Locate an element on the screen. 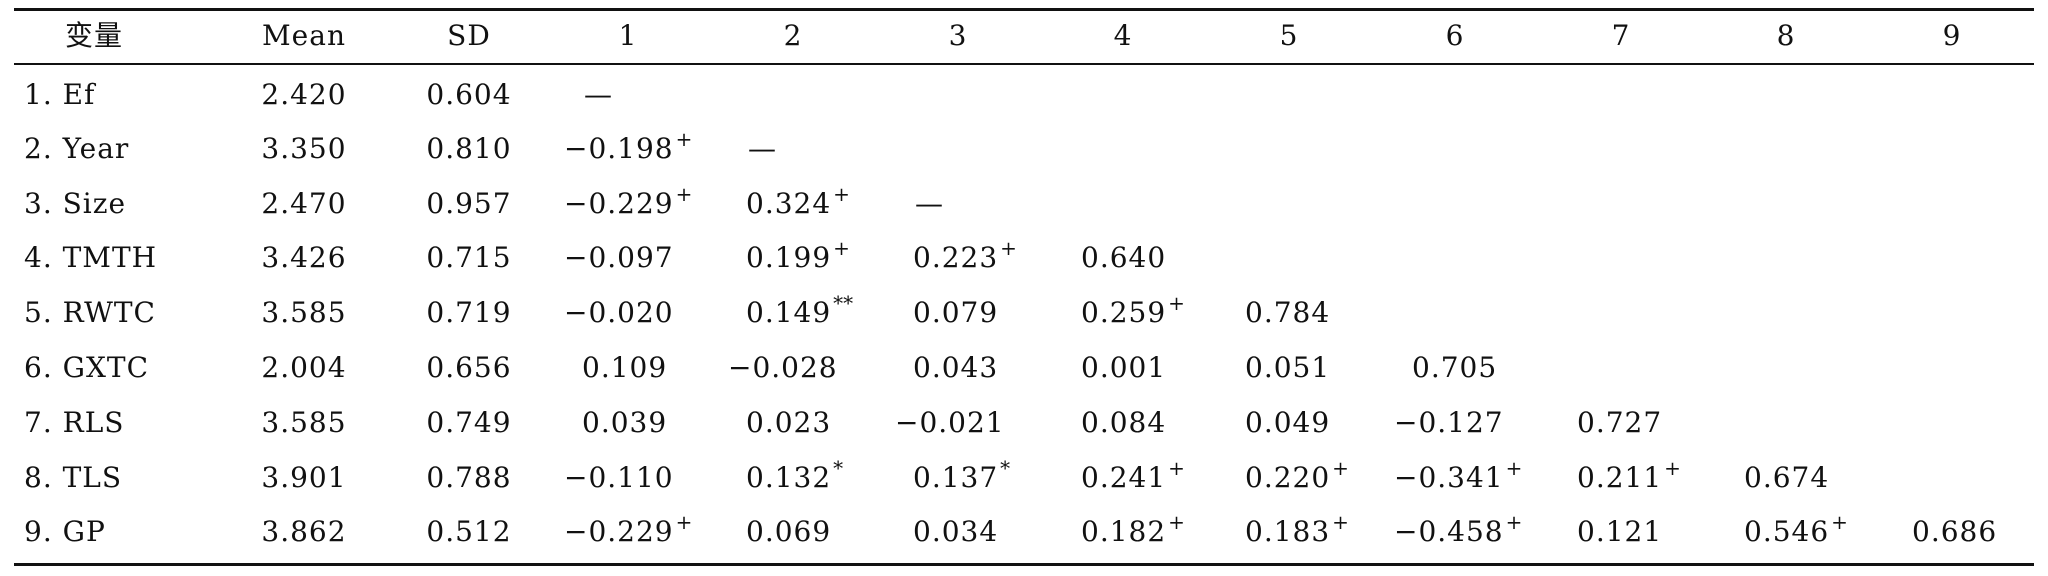  table-top-rule is located at coordinates (1024, 9).